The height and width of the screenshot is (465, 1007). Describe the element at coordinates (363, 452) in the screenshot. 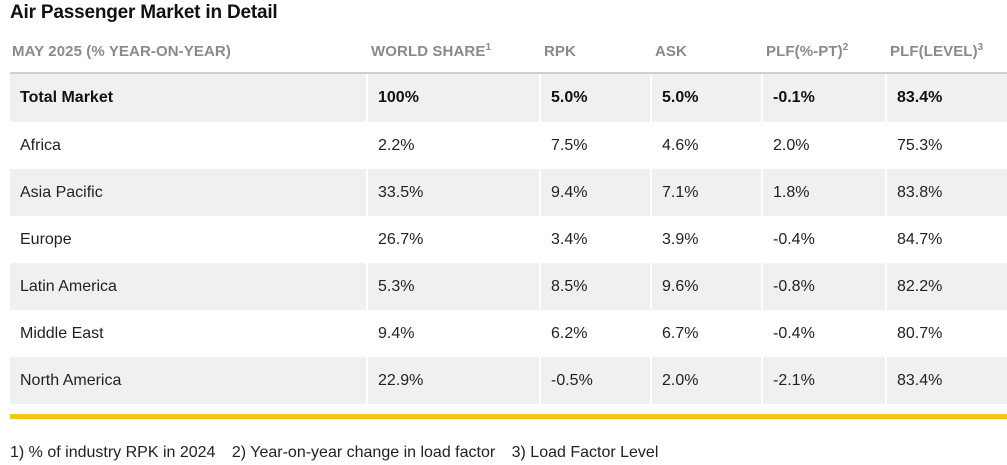

I see `footnote-2: 2) Year-on-year change in load factor` at that location.